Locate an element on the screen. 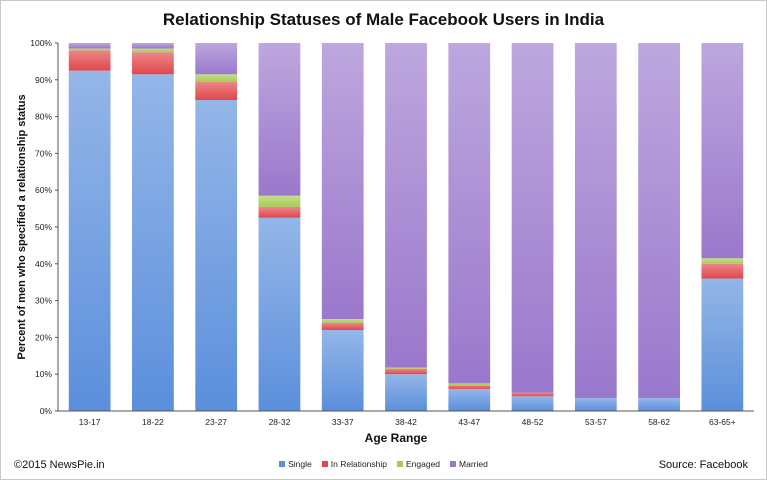 Image resolution: width=767 pixels, height=480 pixels. legend: Single In Relationship Engaged Married is located at coordinates (383, 464).